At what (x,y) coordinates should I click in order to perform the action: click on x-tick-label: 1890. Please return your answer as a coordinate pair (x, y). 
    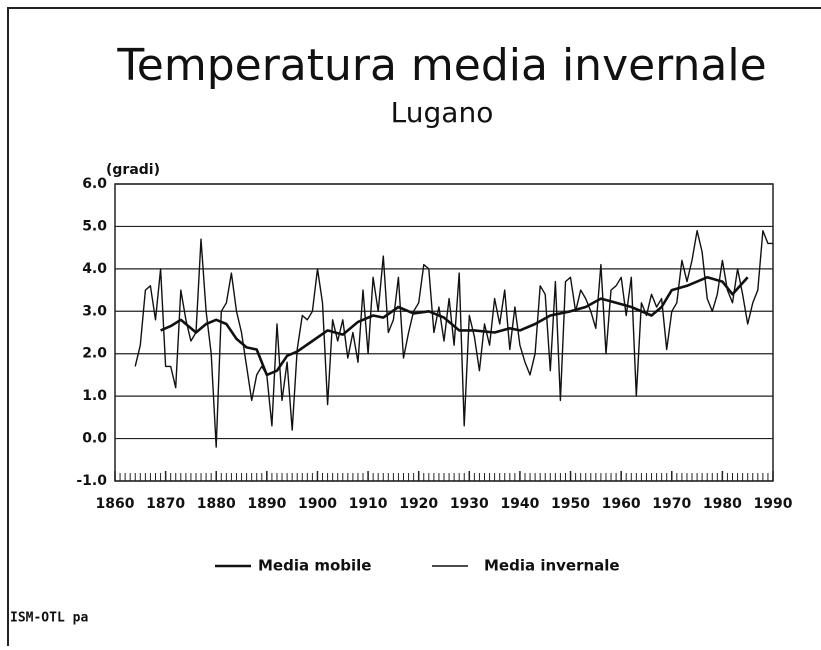
    Looking at the image, I should click on (266, 504).